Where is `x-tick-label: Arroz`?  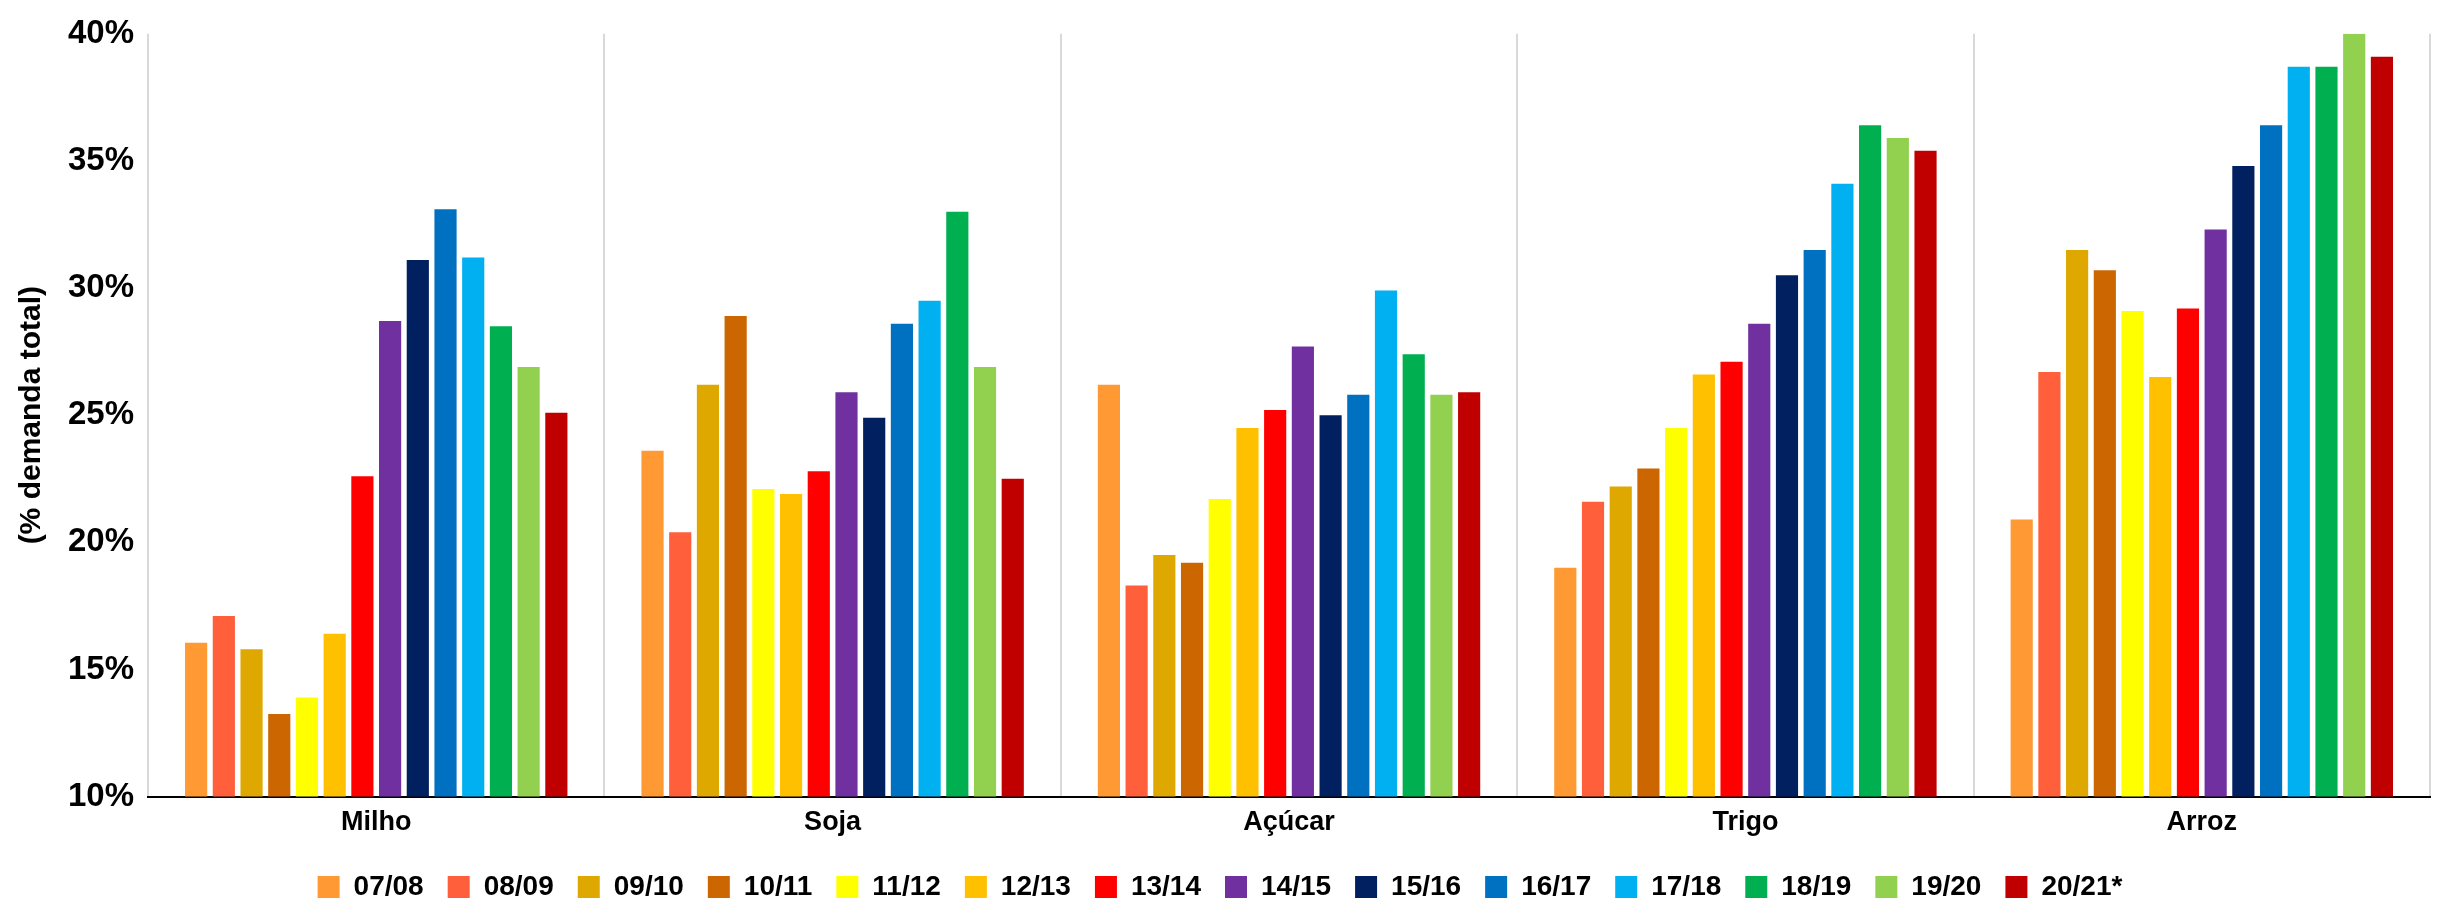 x-tick-label: Arroz is located at coordinates (2202, 821).